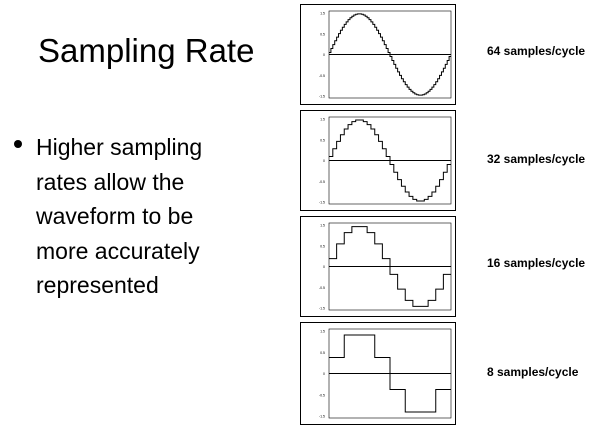  I want to click on waveform-panel-32: 1.5 0.5 0 -0.5 -1.5, so click(378, 160).